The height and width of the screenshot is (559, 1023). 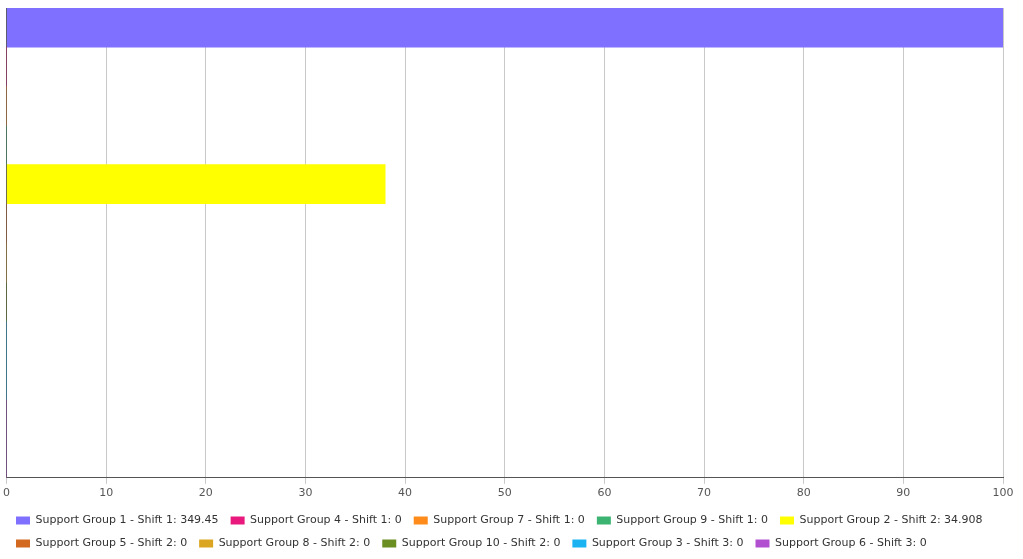 What do you see at coordinates (6, 493) in the screenshot?
I see `x-tick-label: 0` at bounding box center [6, 493].